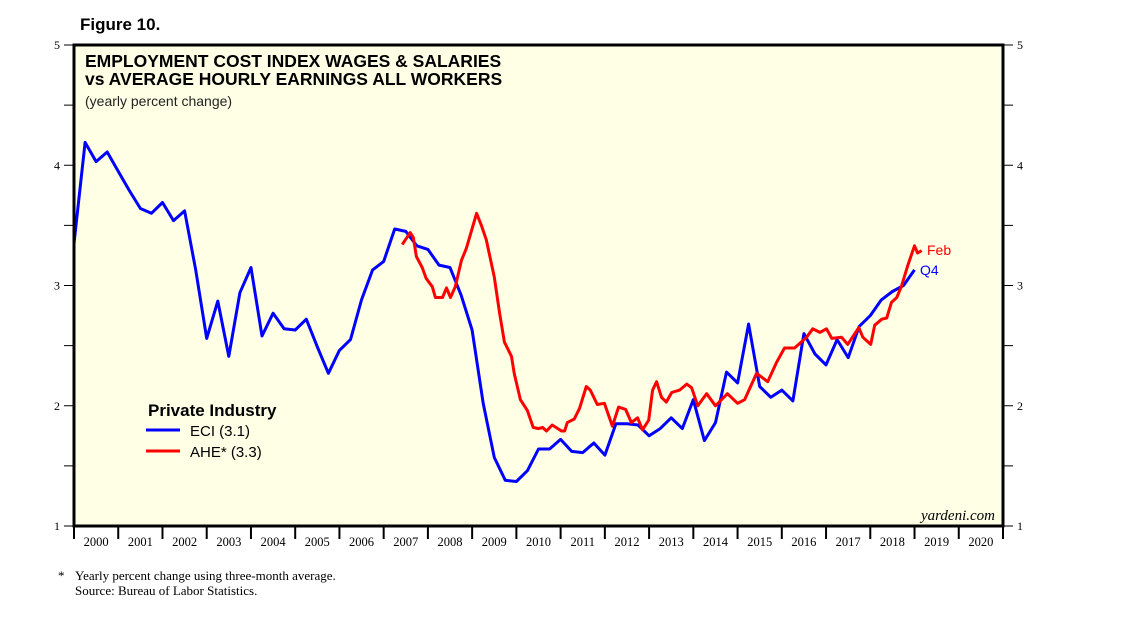 The width and height of the screenshot is (1138, 621). What do you see at coordinates (939, 250) in the screenshot?
I see `ahe-end-label: Feb` at bounding box center [939, 250].